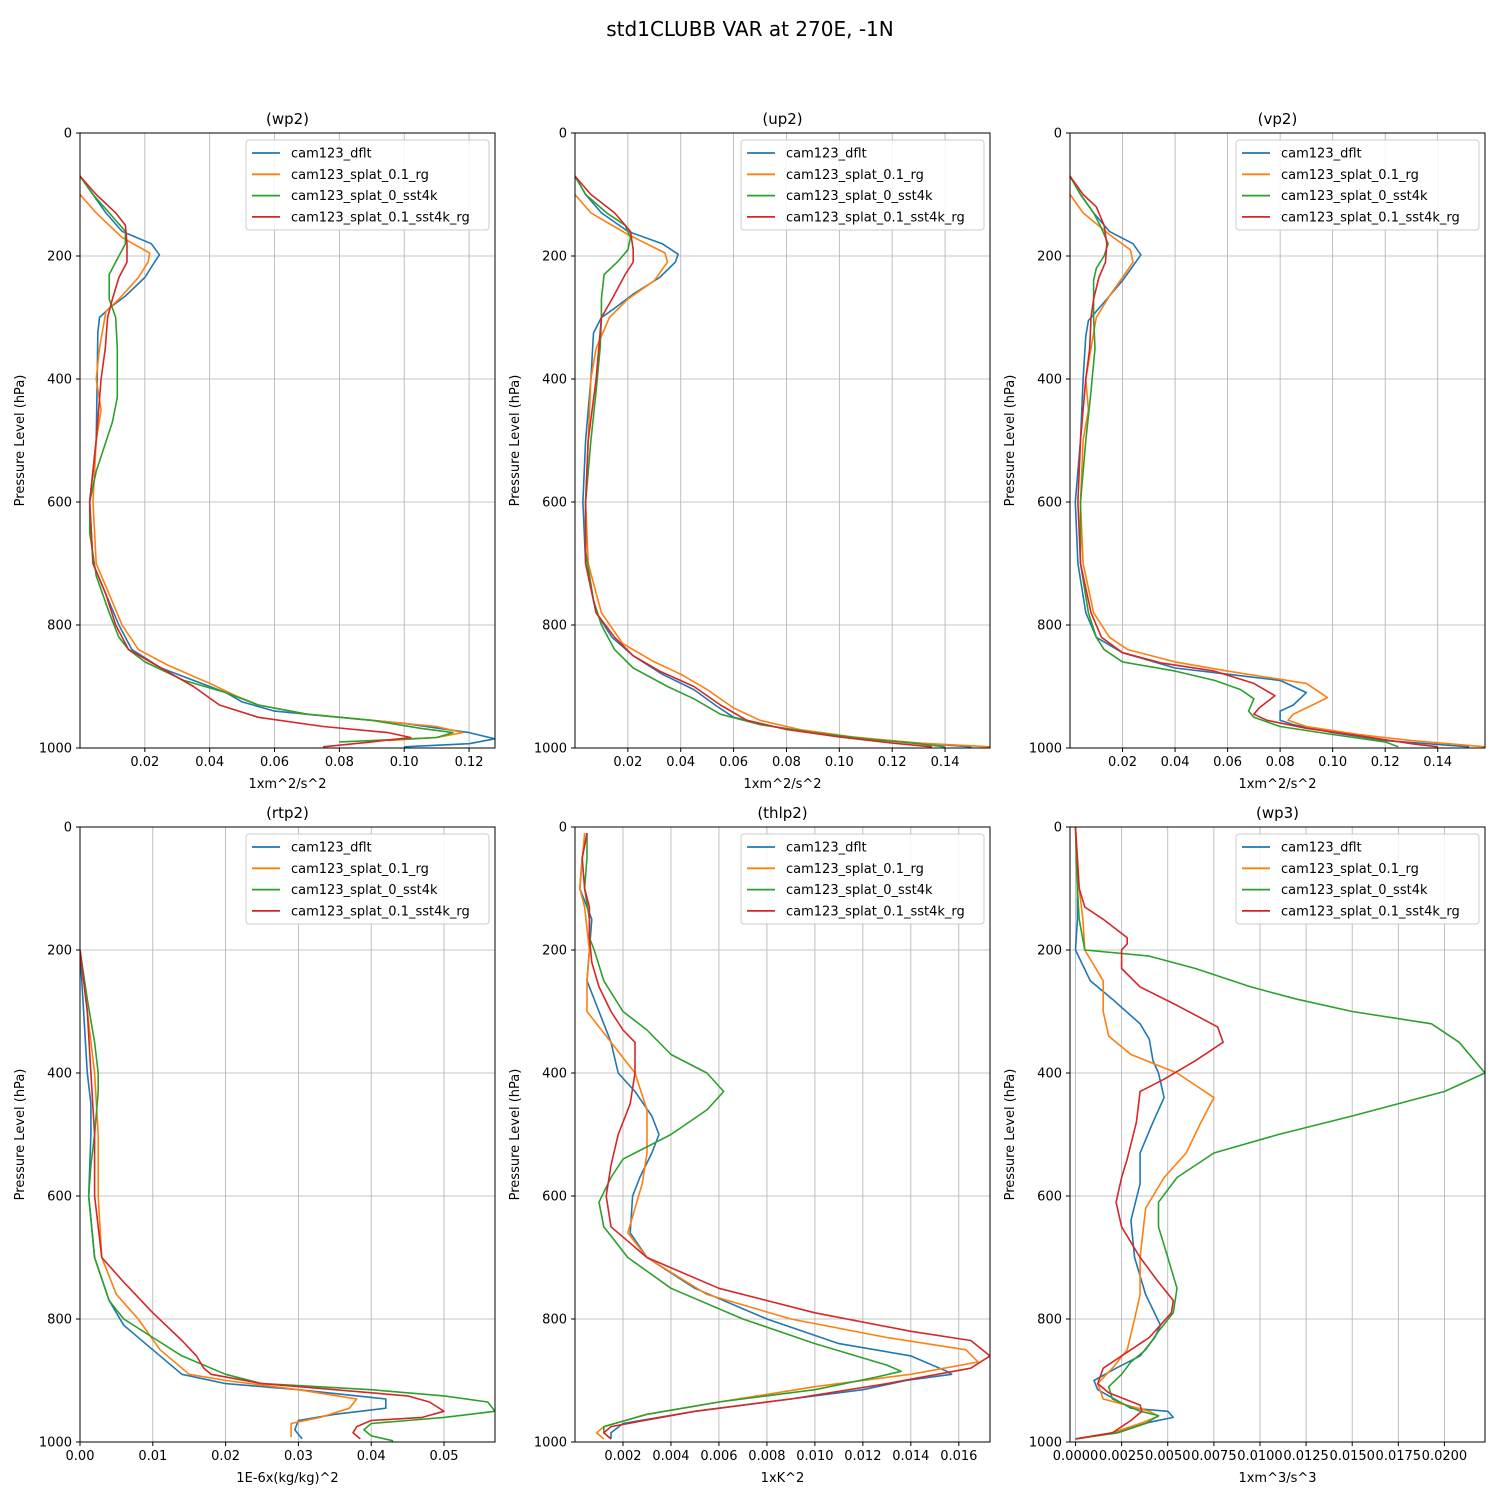 This screenshot has width=1500, height=1500. I want to click on x-tick-label: 0.006, so click(718, 1456).